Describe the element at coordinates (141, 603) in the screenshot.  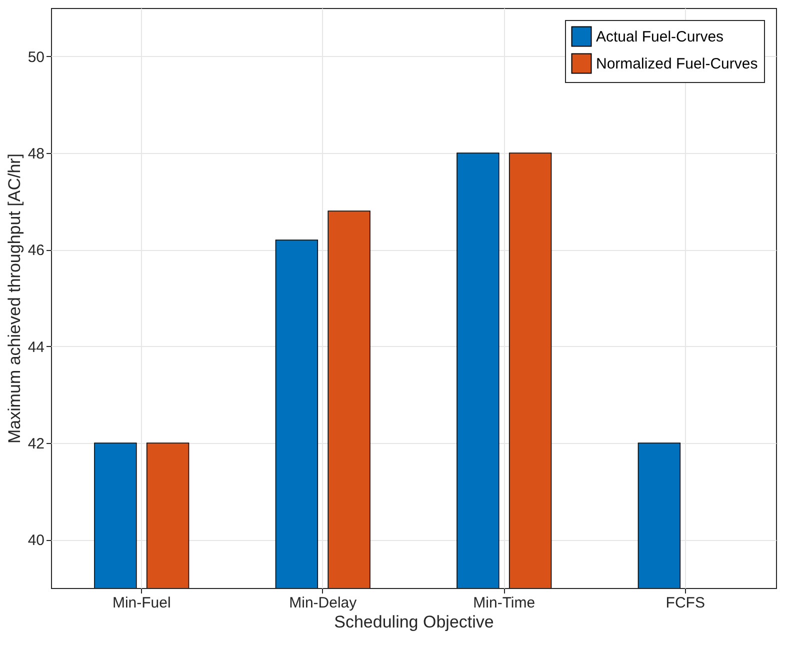
I see `x-tick-label: Min-Fuel` at that location.